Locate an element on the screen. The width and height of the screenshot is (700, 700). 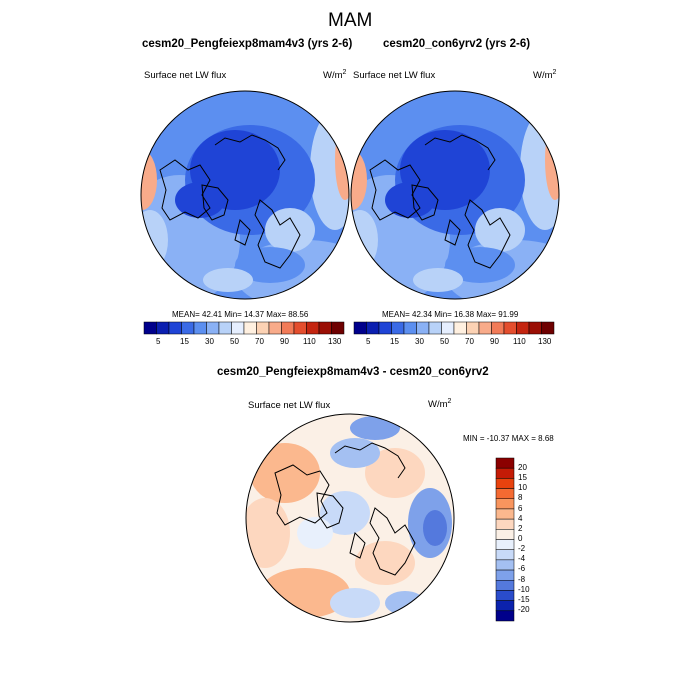
panel-2-stats: MEAN= 42.34 Min= 16.38 Max= 91.99 is located at coordinates (450, 314).